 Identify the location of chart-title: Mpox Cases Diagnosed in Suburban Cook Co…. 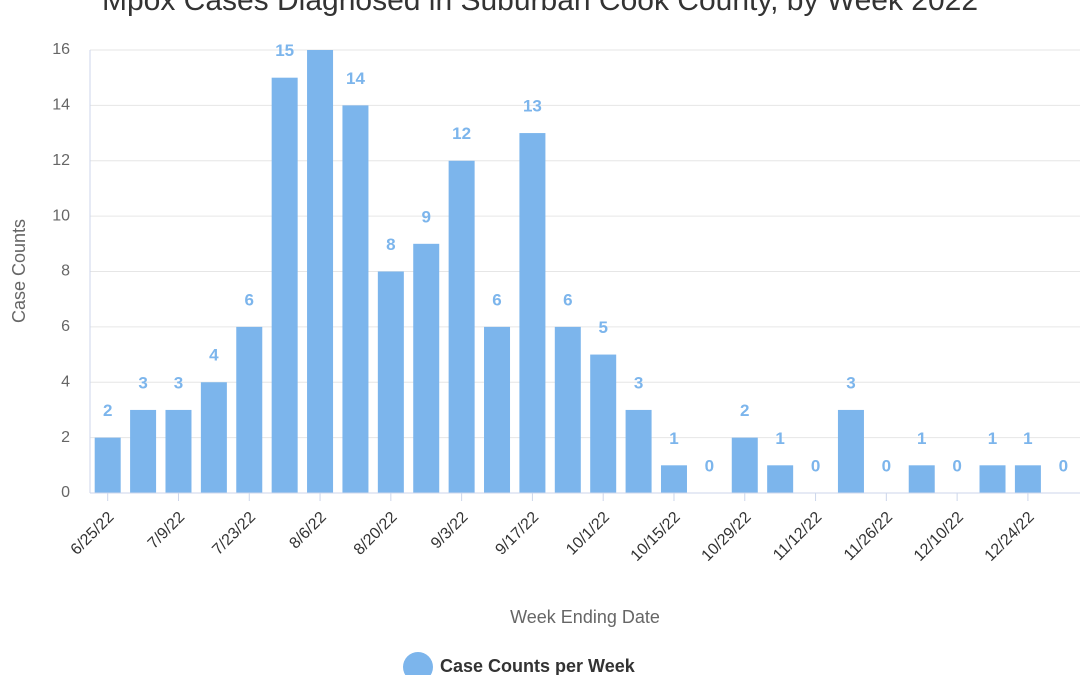
(540, 8).